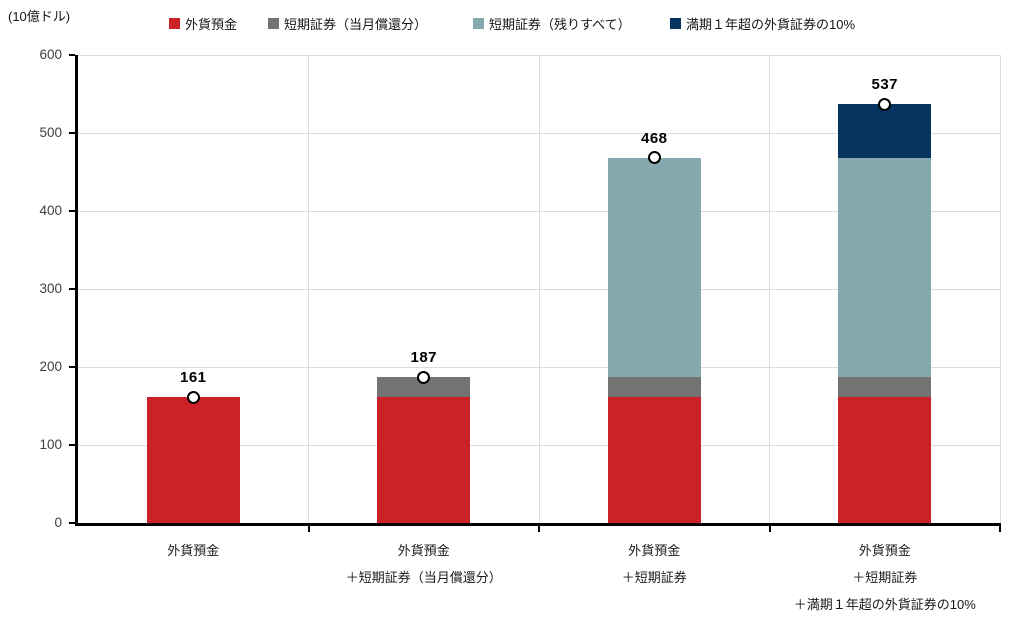 Image resolution: width=1009 pixels, height=625 pixels. I want to click on category-label: 外貨預金 ＋短期証券 ＋満期１年超の外貨証券の10%, so click(884, 577).